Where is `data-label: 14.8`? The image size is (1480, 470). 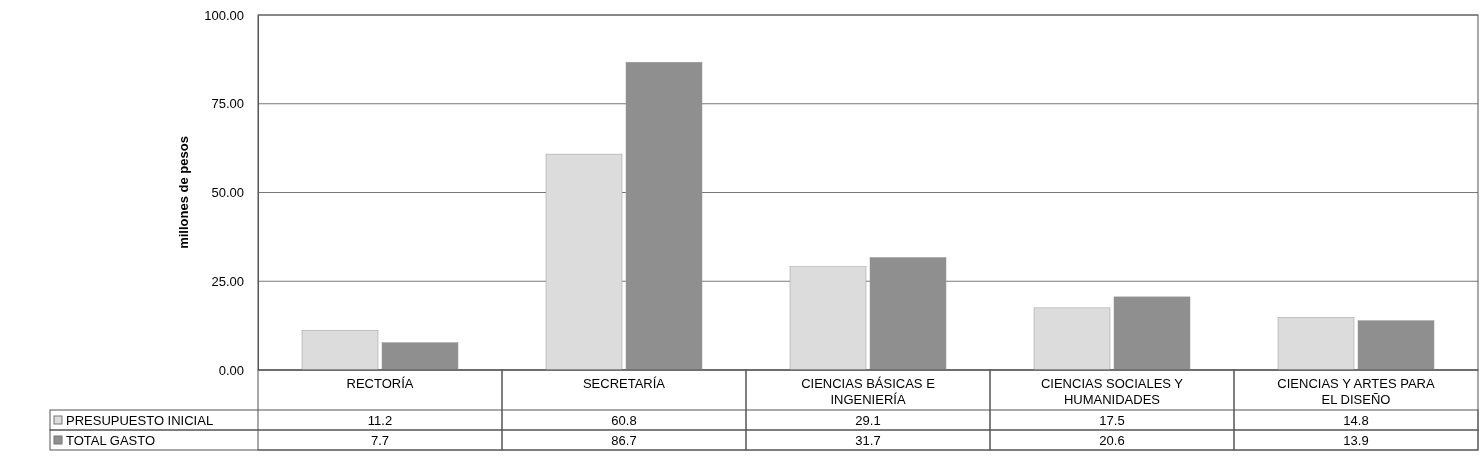
data-label: 14.8 is located at coordinates (1356, 420).